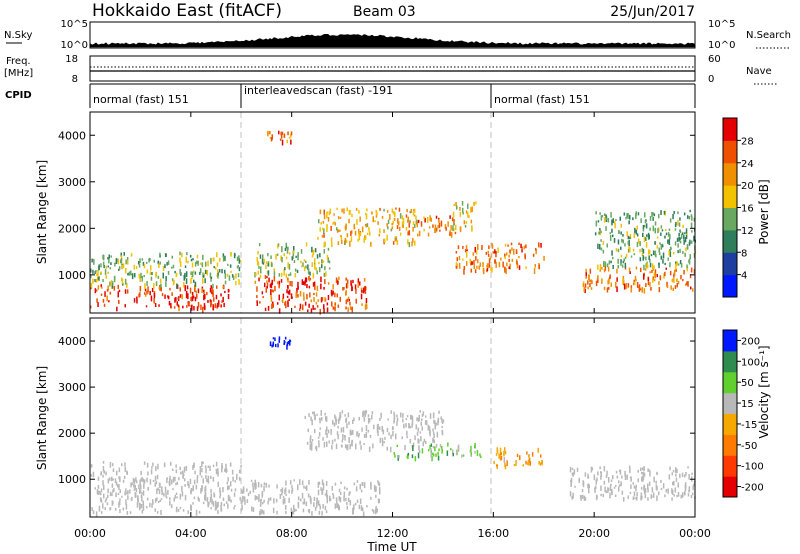 The image size is (800, 554). I want to click on power-echo-region, so click(311, 295).